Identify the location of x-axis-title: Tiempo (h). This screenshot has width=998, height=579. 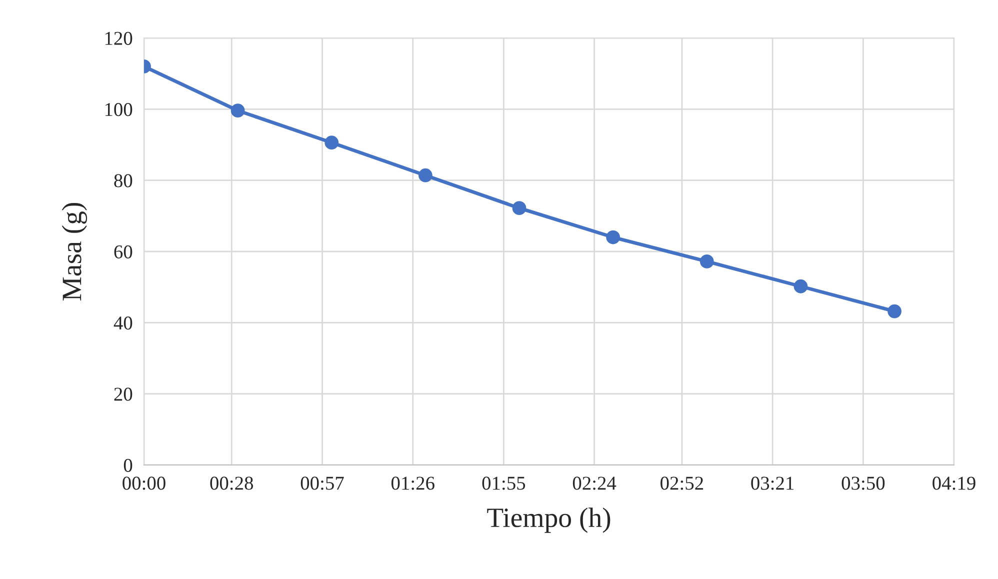
(548, 520).